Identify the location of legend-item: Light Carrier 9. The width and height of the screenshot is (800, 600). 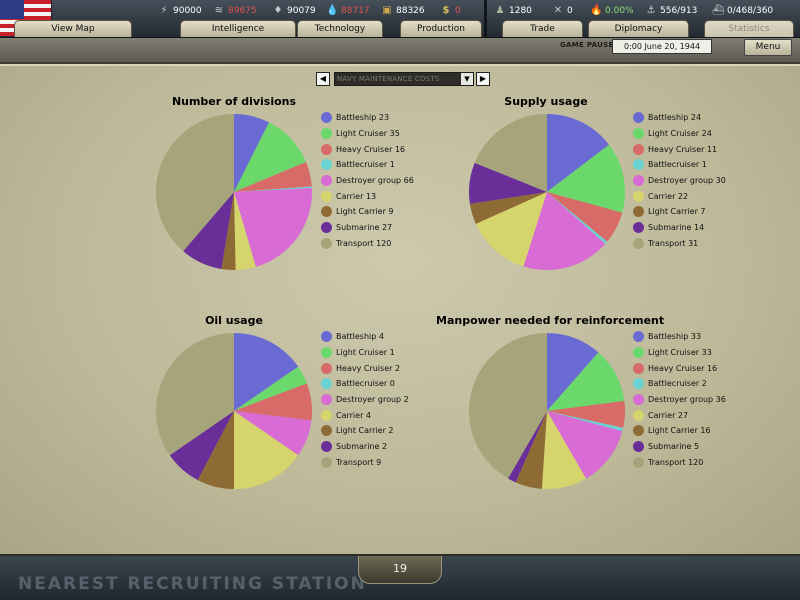
(367, 212).